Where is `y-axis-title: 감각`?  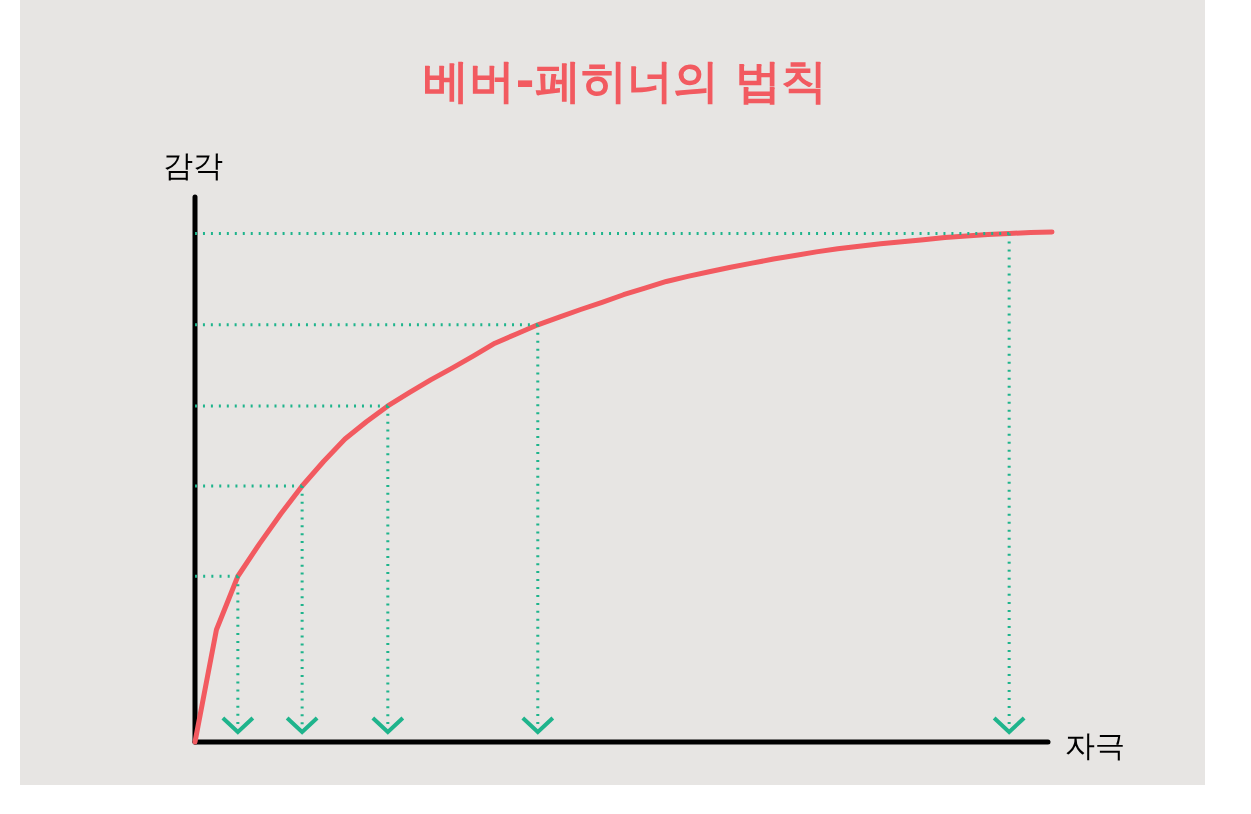 y-axis-title: 감각 is located at coordinates (193, 165).